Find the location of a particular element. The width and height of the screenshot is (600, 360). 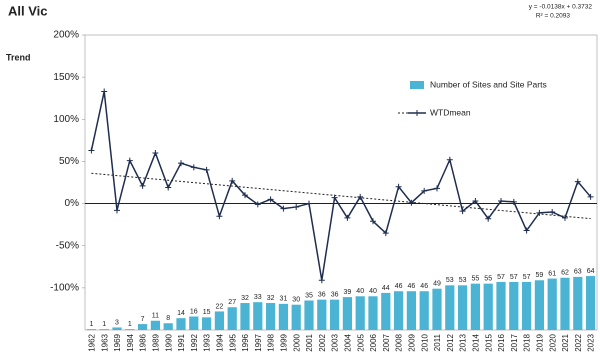

trend-r2: R² = 0.2093 is located at coordinates (553, 16).